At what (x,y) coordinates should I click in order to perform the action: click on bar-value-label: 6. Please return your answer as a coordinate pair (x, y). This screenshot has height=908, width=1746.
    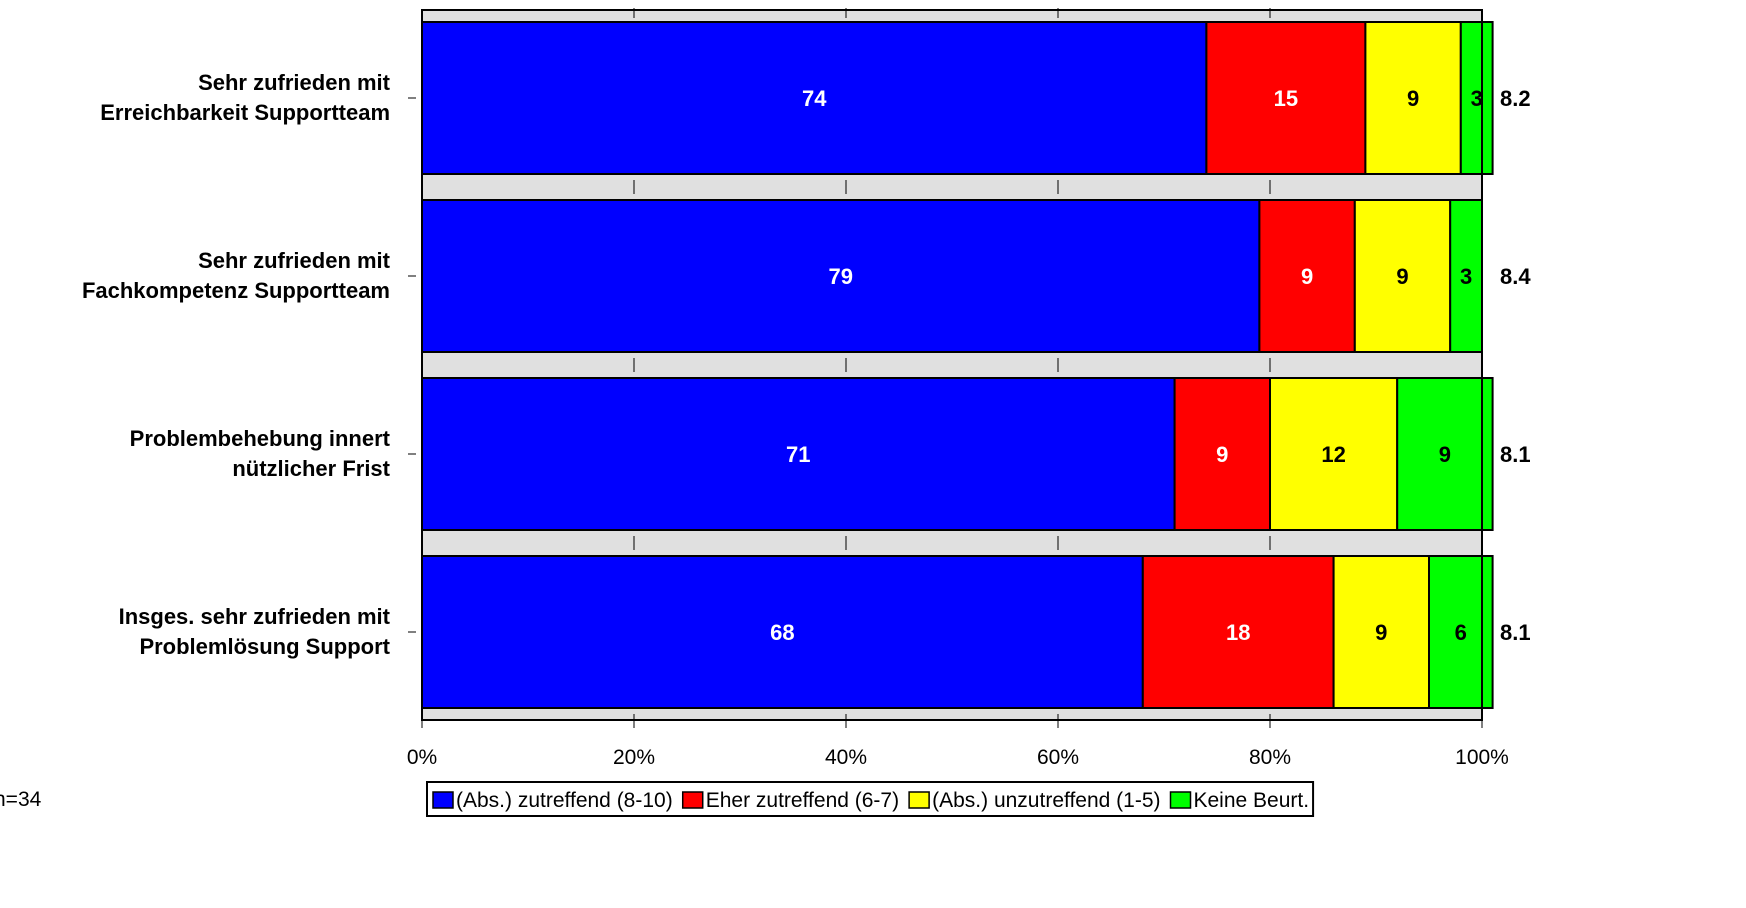
    Looking at the image, I should click on (1461, 632).